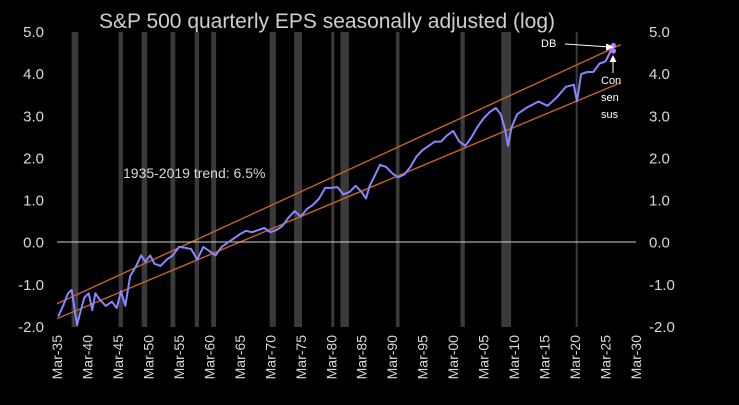  Describe the element at coordinates (179, 357) in the screenshot. I see `x-tick-label: Mar-55` at that location.